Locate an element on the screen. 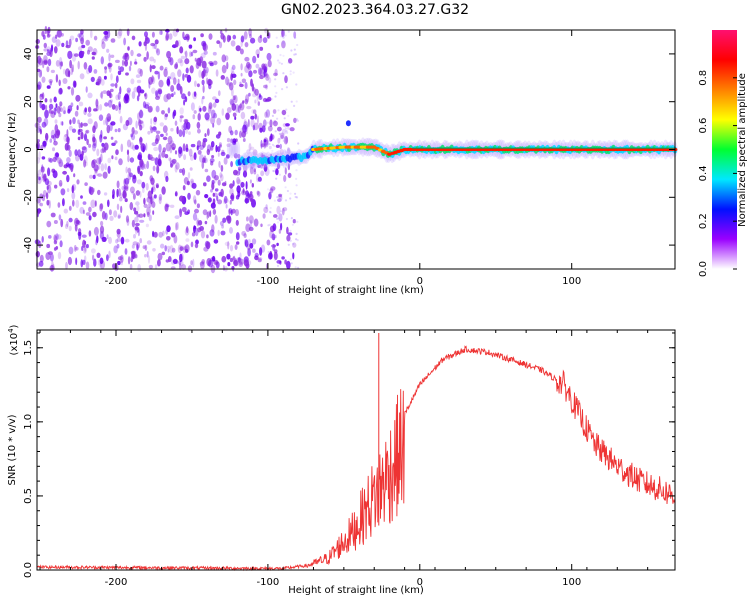  x-tick-label: 100 is located at coordinates (571, 582).